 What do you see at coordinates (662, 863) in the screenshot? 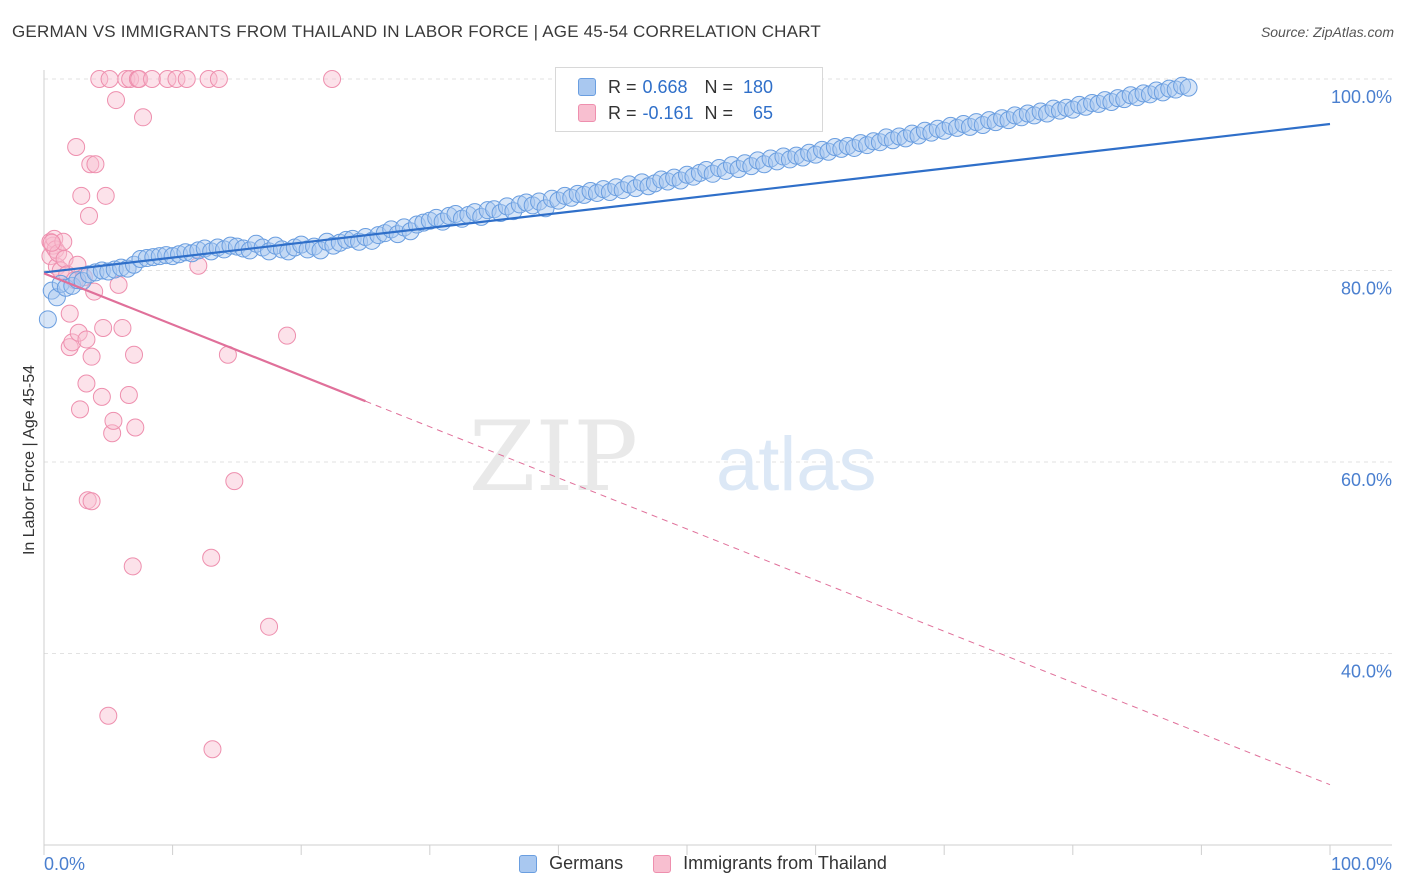
I see `thailand-legend-swatch` at bounding box center [662, 863].